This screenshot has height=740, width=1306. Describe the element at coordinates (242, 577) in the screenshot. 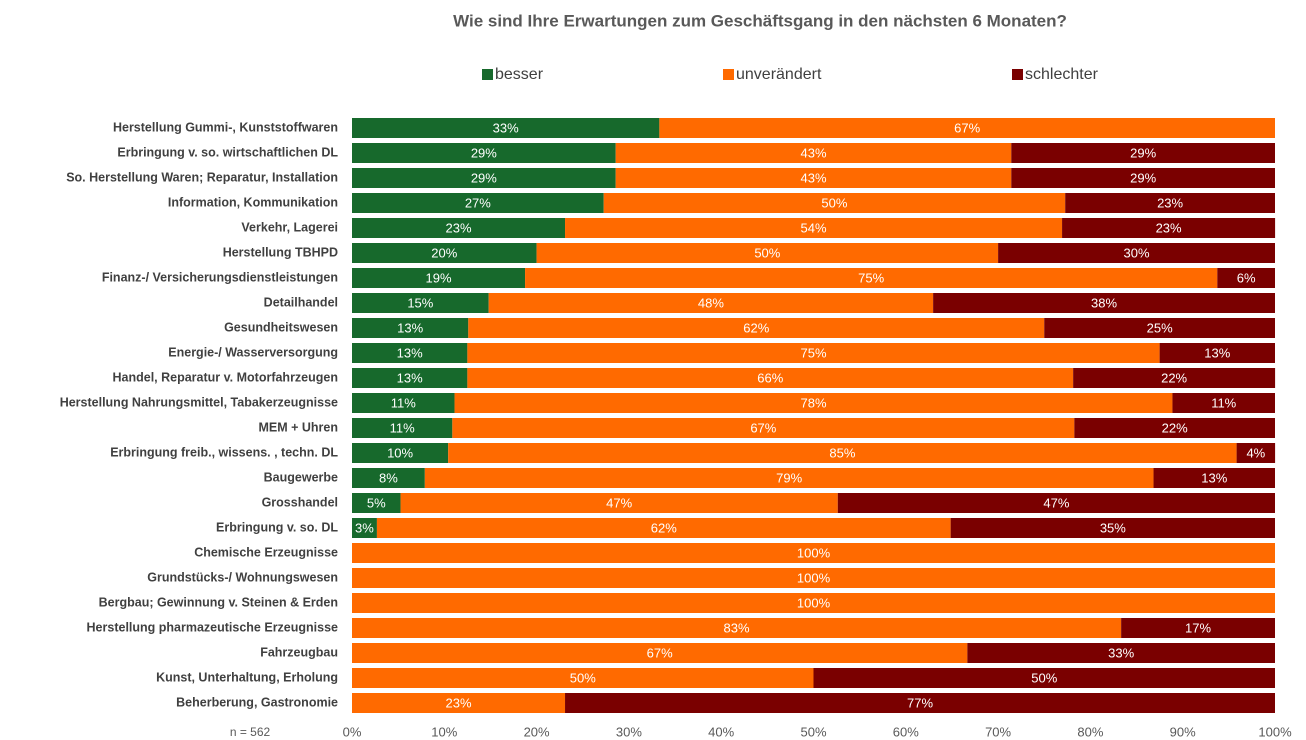

I see `category-label: Grundstücks-/ Wohnungswesen` at that location.